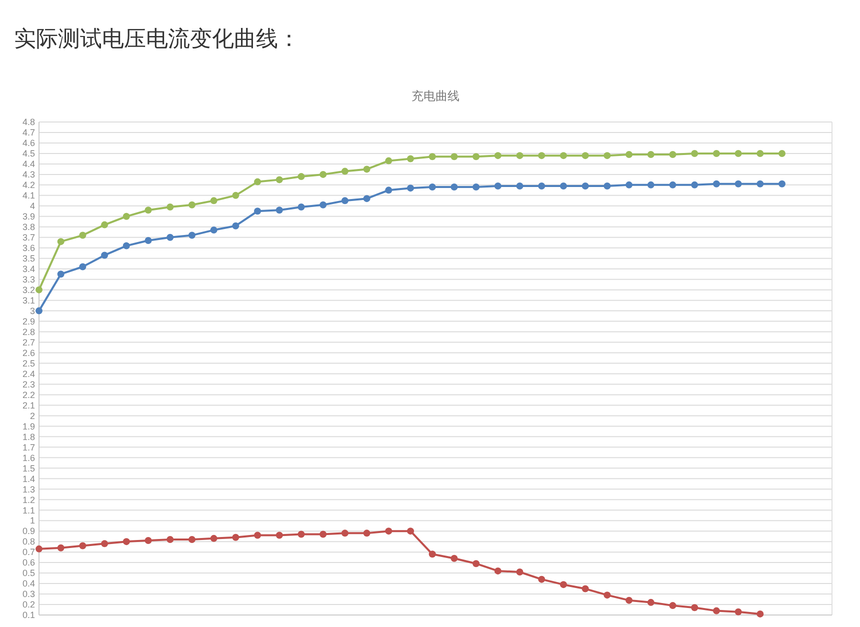 The image size is (860, 627). What do you see at coordinates (28, 457) in the screenshot?
I see `y-tick-label: 1.6` at bounding box center [28, 457].